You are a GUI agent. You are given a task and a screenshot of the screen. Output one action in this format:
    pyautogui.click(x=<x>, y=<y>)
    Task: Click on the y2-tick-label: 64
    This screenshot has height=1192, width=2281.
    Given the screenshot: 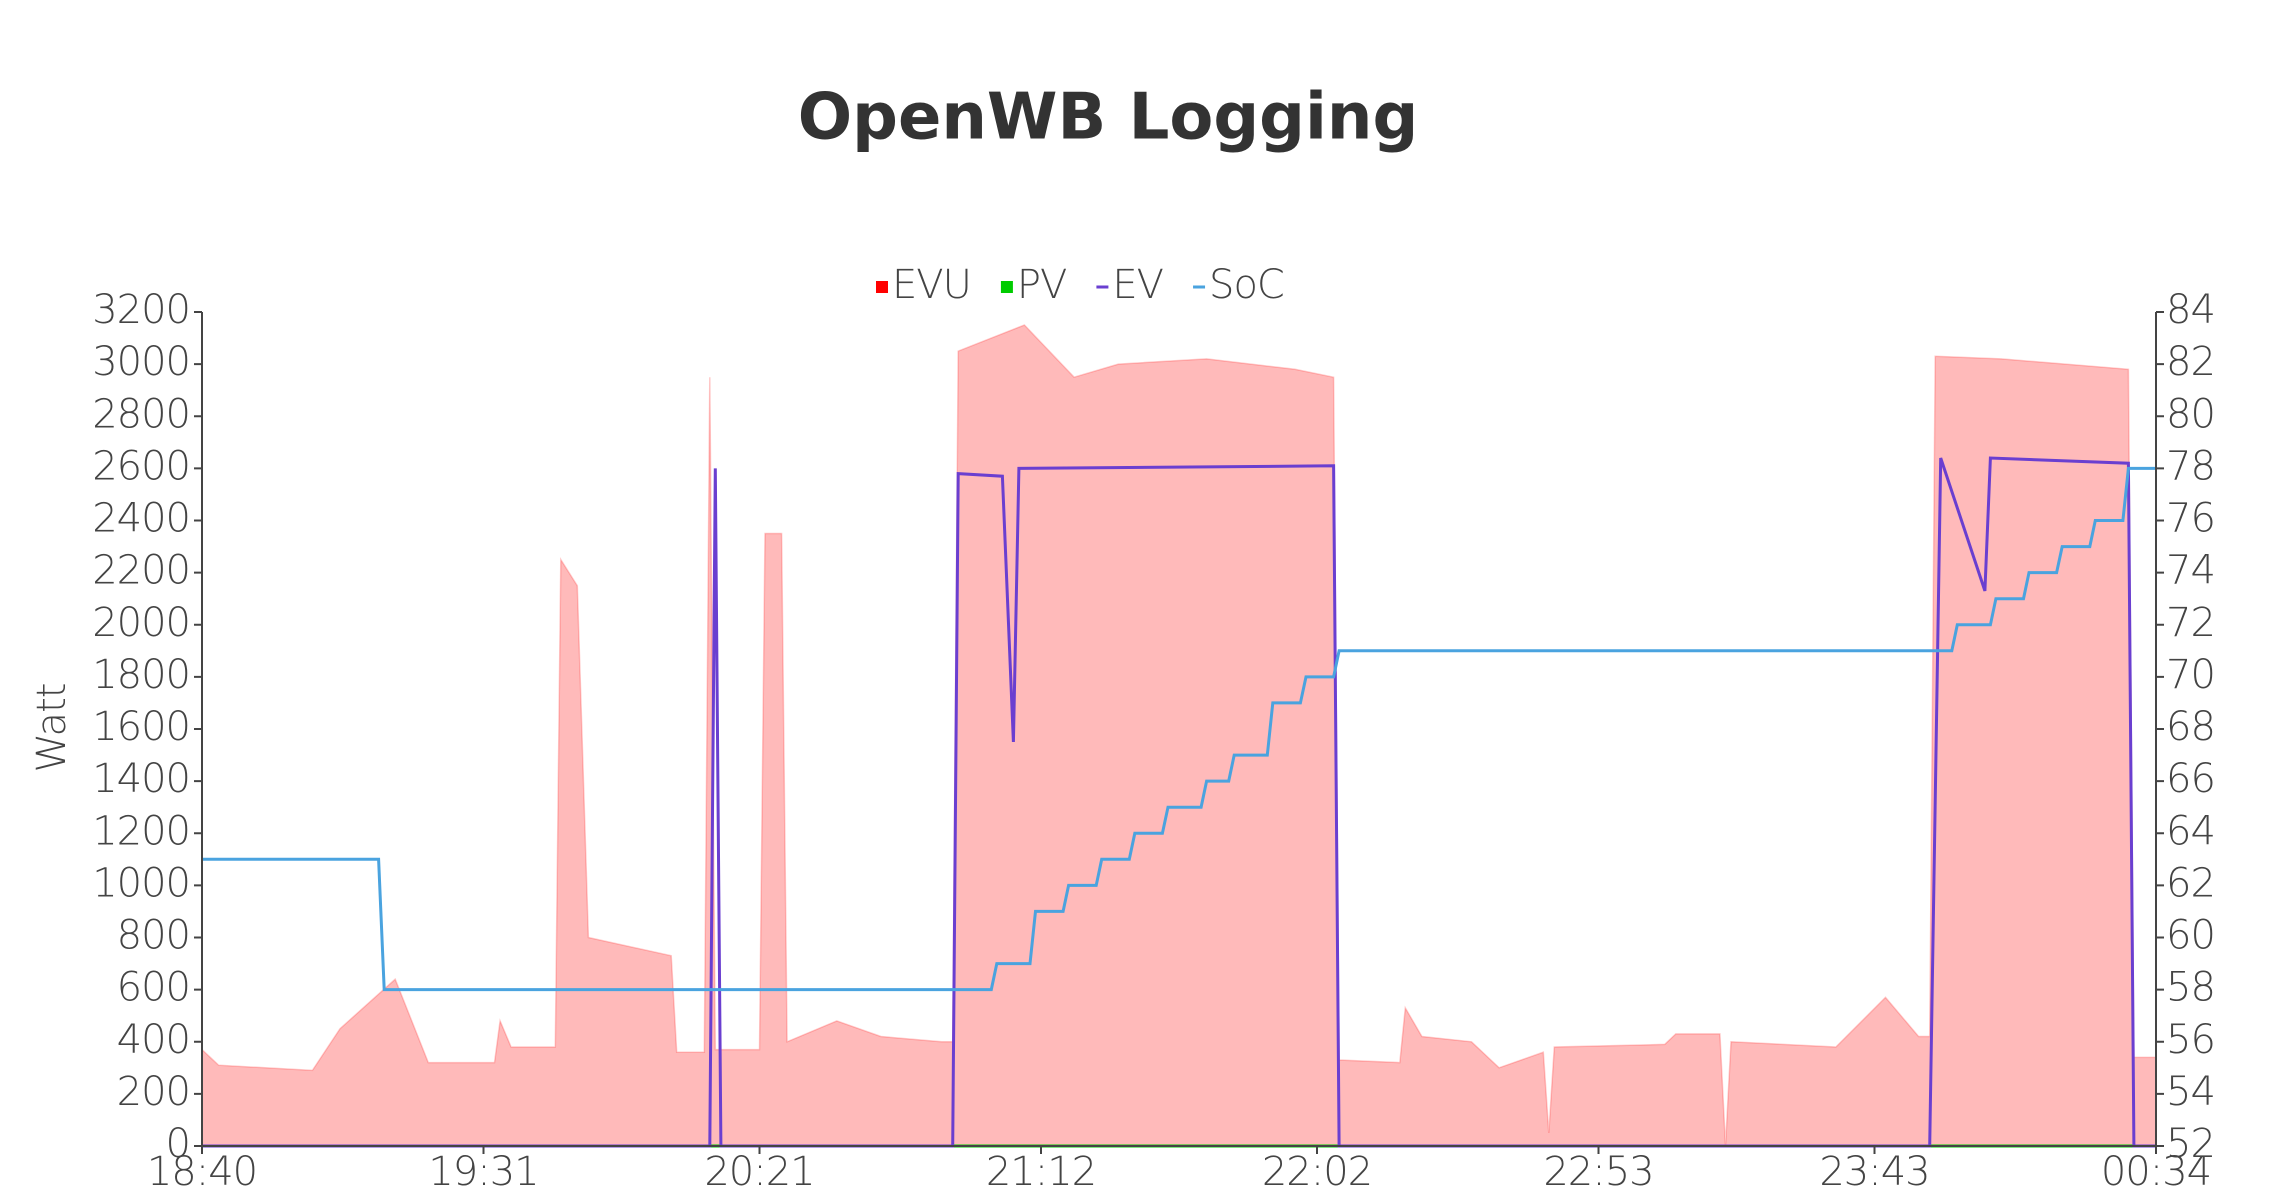 What is the action you would take?
    pyautogui.click(x=2190, y=831)
    